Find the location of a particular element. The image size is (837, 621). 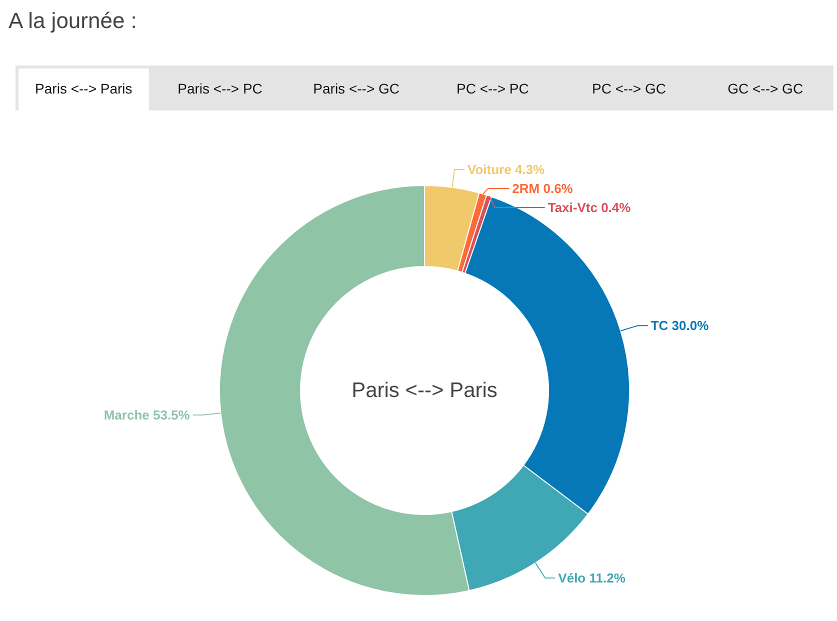

slice-label: Voiture 4.3% is located at coordinates (507, 170).